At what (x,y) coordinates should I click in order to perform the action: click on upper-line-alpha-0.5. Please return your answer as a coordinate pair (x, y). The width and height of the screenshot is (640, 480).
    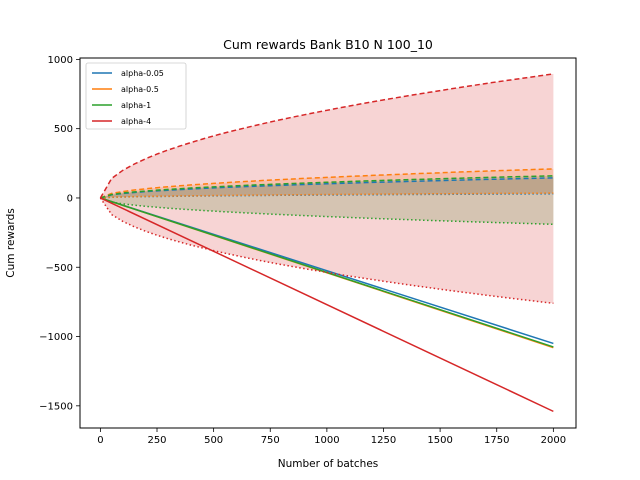
    Looking at the image, I should click on (327, 183).